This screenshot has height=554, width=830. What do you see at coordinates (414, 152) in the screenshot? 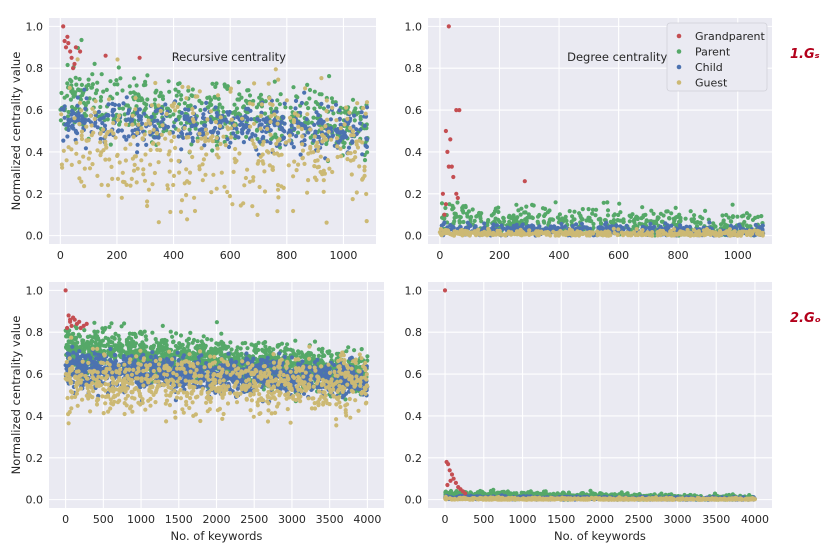
I see `y-tick-label: 0.4` at bounding box center [414, 152].